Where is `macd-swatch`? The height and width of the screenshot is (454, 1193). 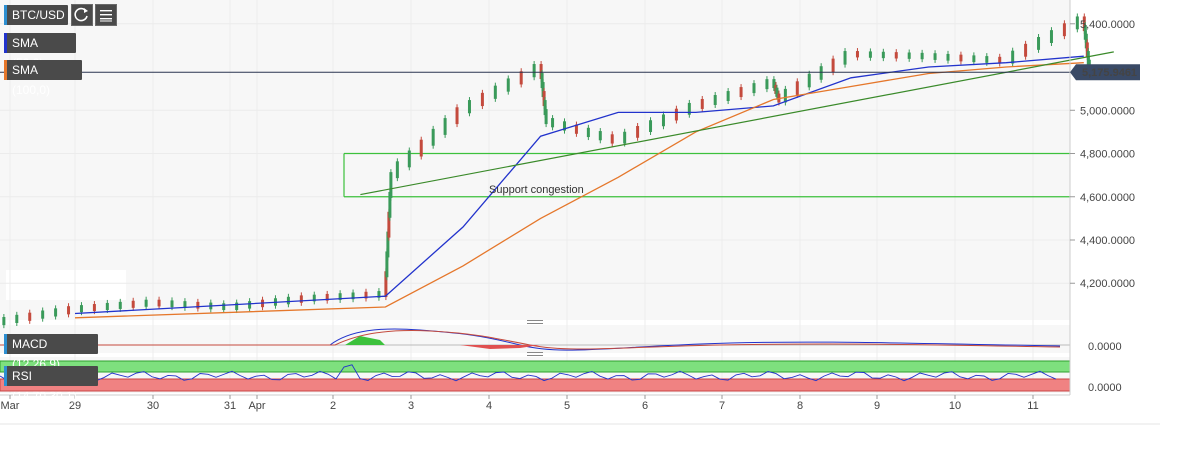
macd-swatch is located at coordinates (5, 344).